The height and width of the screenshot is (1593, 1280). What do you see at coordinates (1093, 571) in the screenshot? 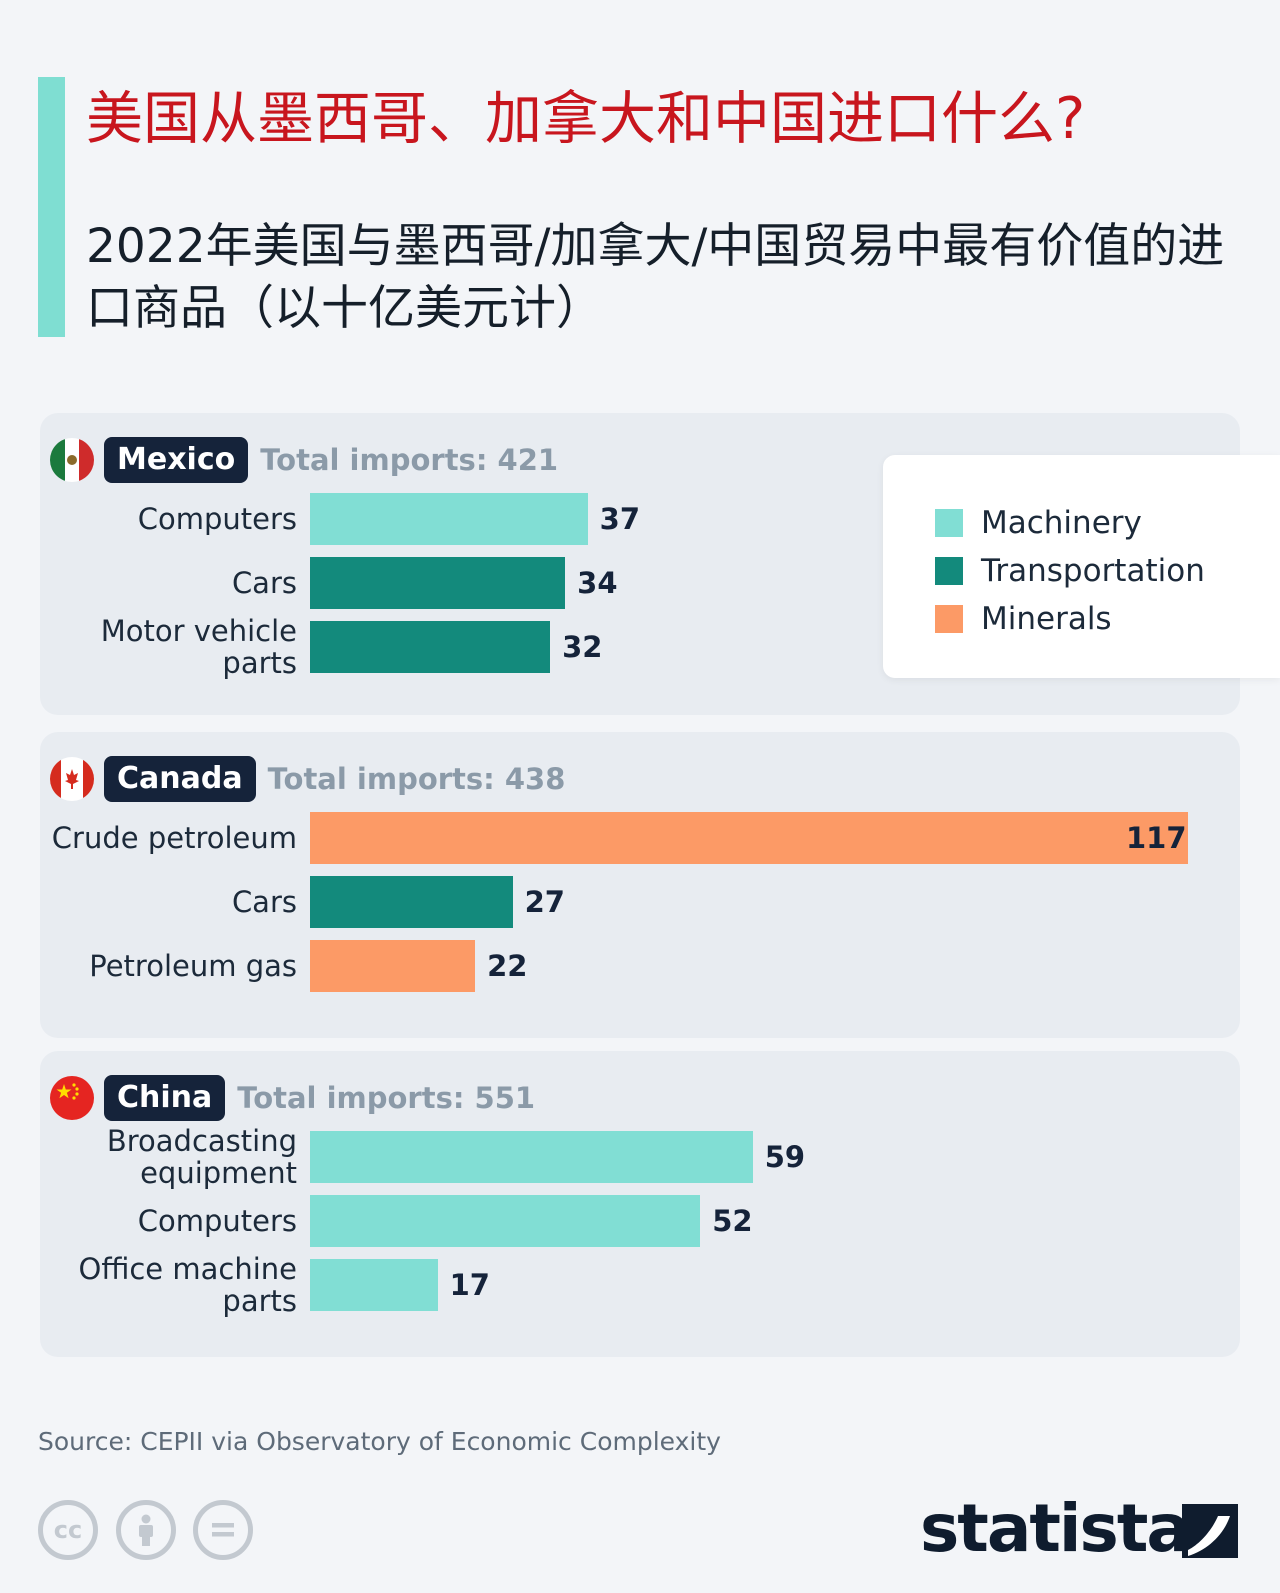
I see `legend-label: Transportation` at bounding box center [1093, 571].